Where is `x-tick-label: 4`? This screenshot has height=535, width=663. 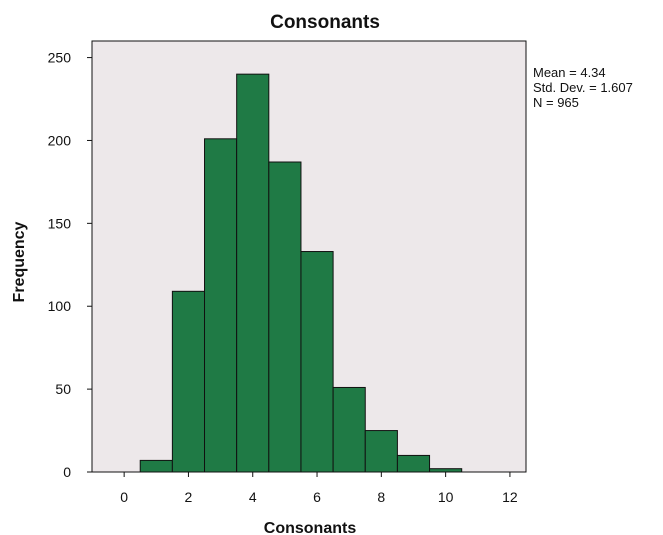 x-tick-label: 4 is located at coordinates (253, 497).